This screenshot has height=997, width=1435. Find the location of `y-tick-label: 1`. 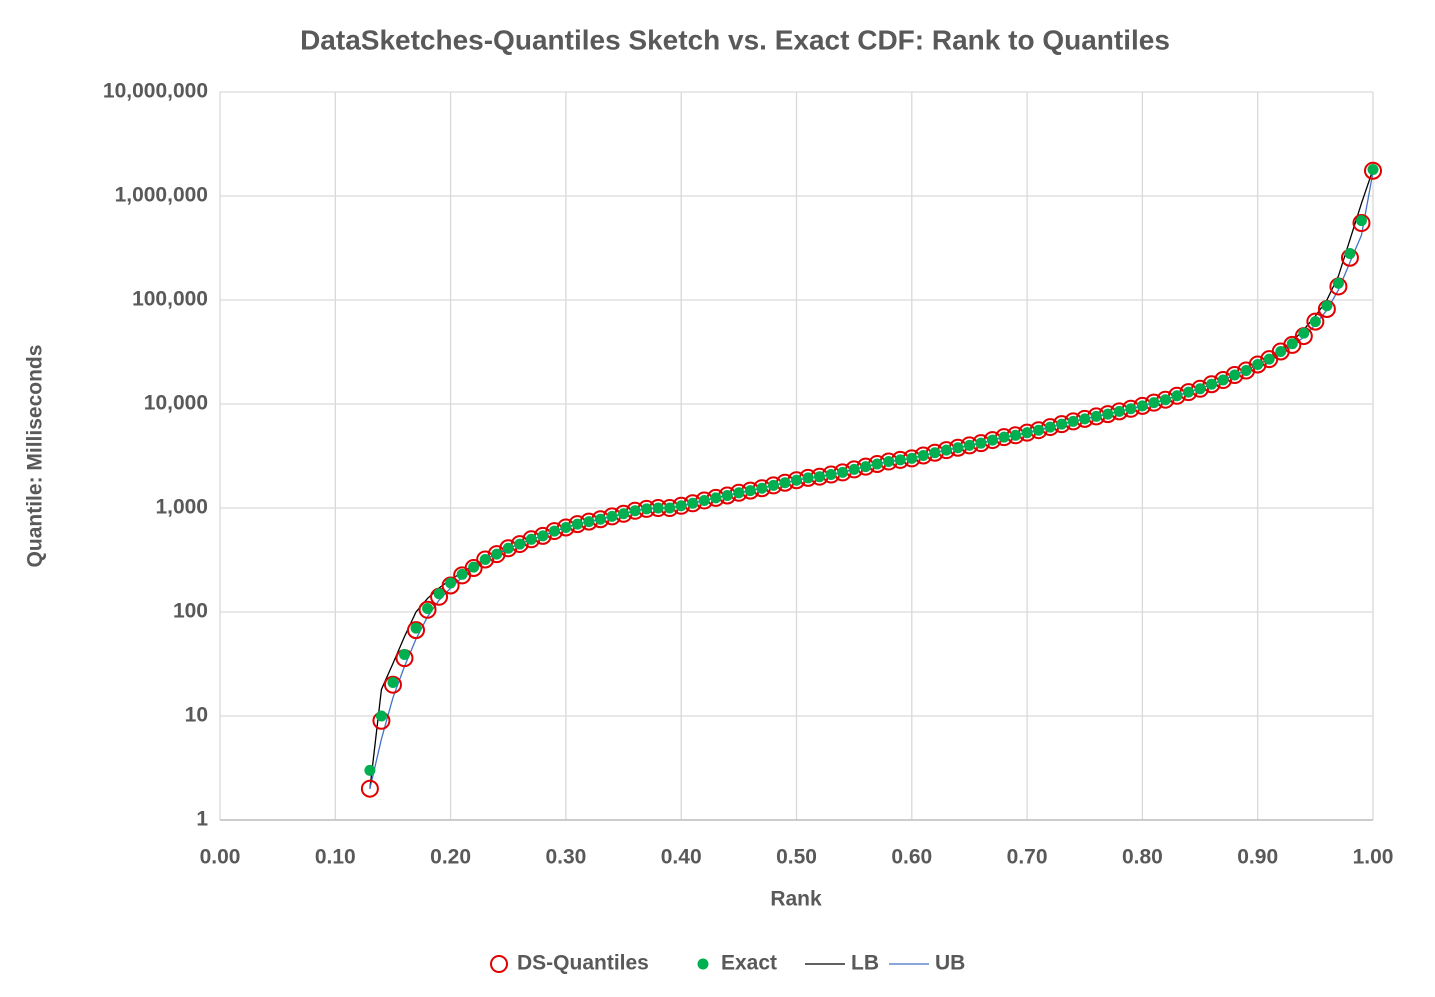

y-tick-label: 1 is located at coordinates (202, 819).